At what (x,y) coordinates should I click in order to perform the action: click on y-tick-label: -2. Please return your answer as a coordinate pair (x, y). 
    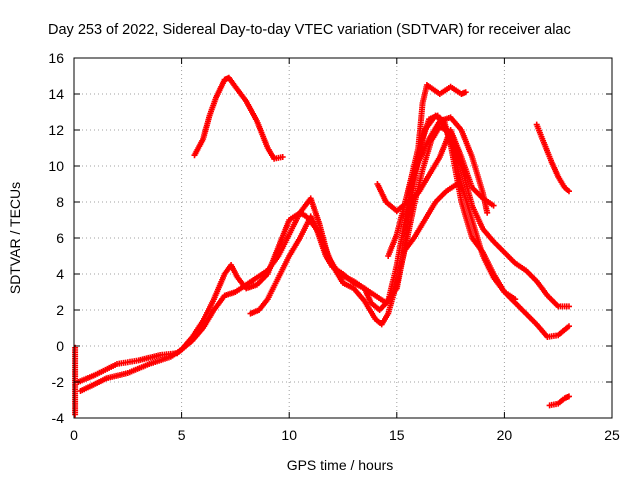
    Looking at the image, I should click on (58, 382).